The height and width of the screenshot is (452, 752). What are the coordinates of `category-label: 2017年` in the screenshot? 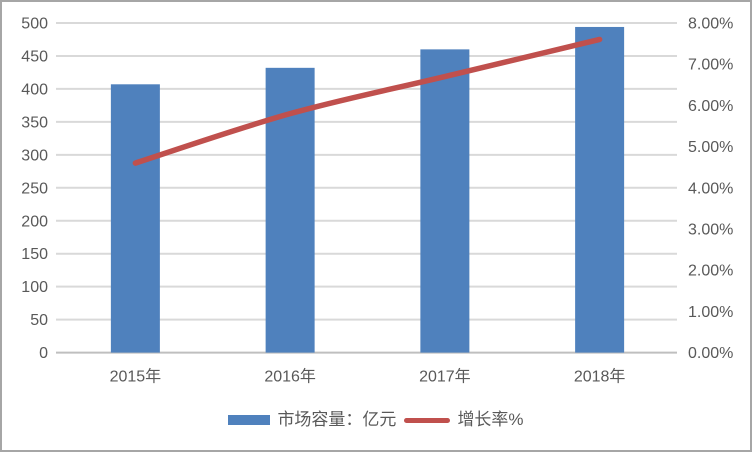 It's located at (445, 377).